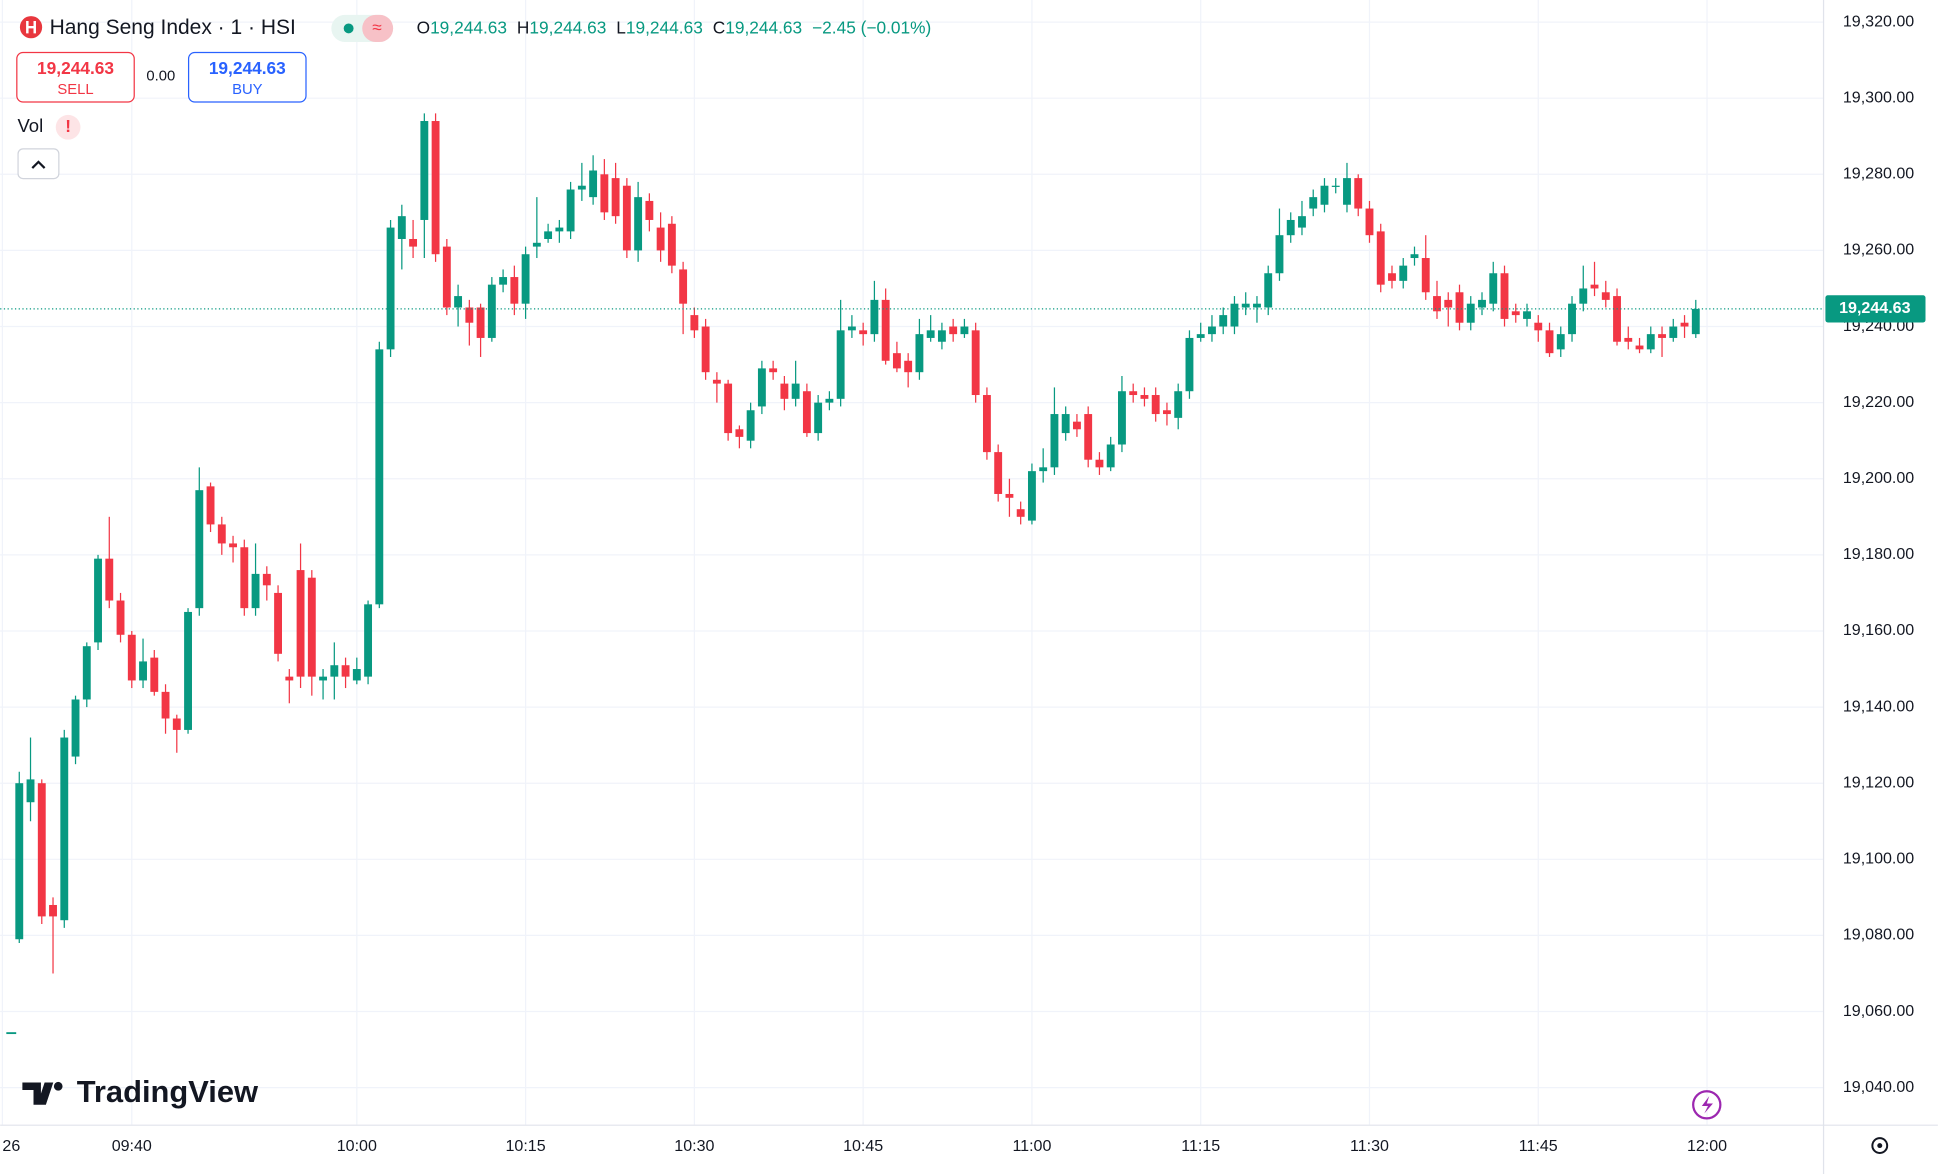  I want to click on x-tick-label: 12:00, so click(1707, 1146).